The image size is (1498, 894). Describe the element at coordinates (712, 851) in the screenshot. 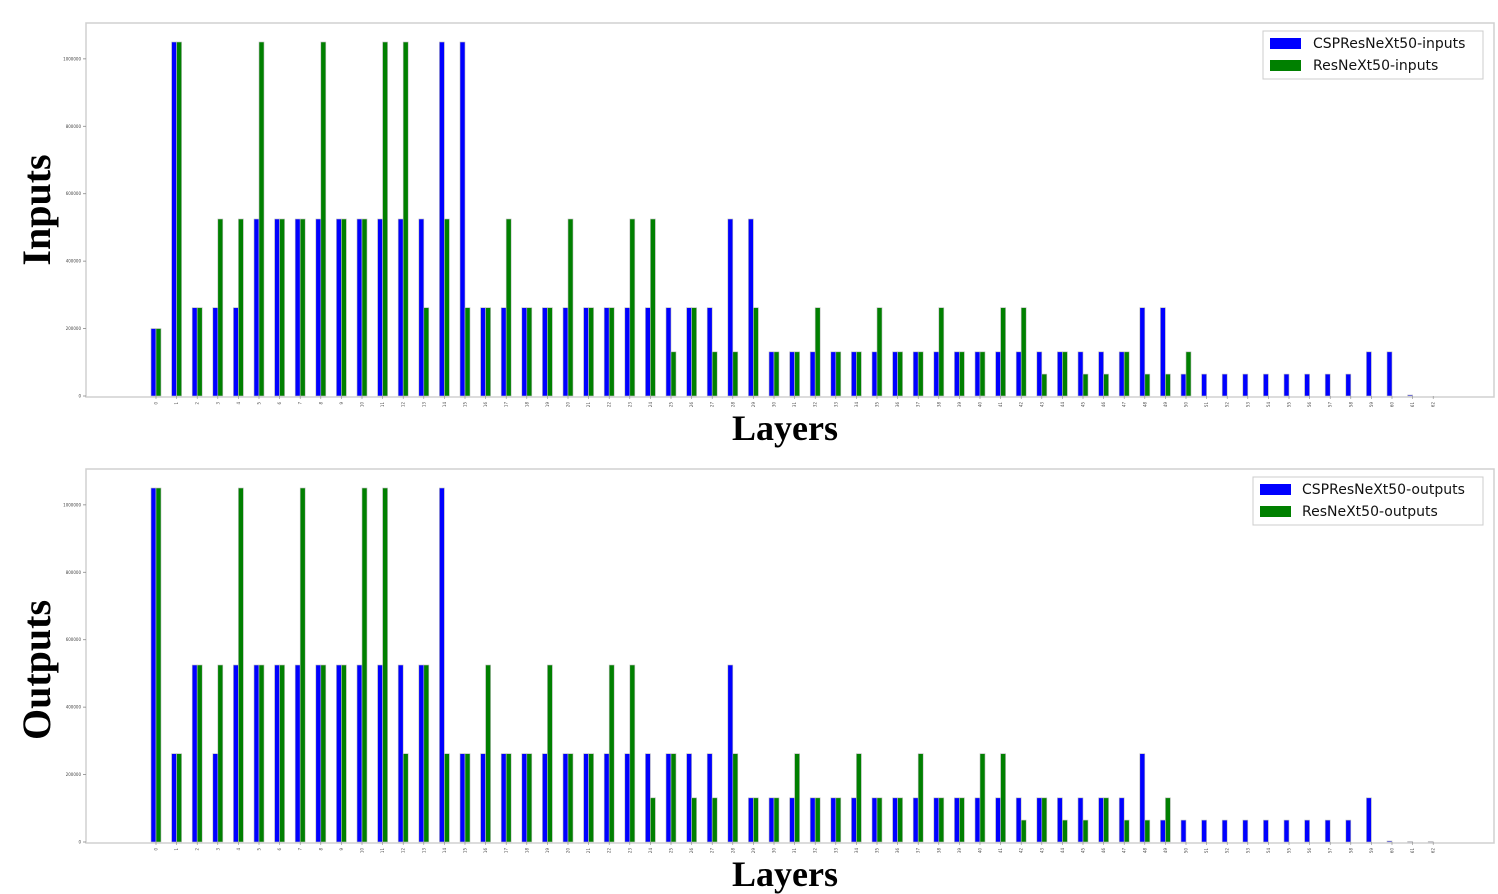

I see `x-tick-label: 27` at that location.